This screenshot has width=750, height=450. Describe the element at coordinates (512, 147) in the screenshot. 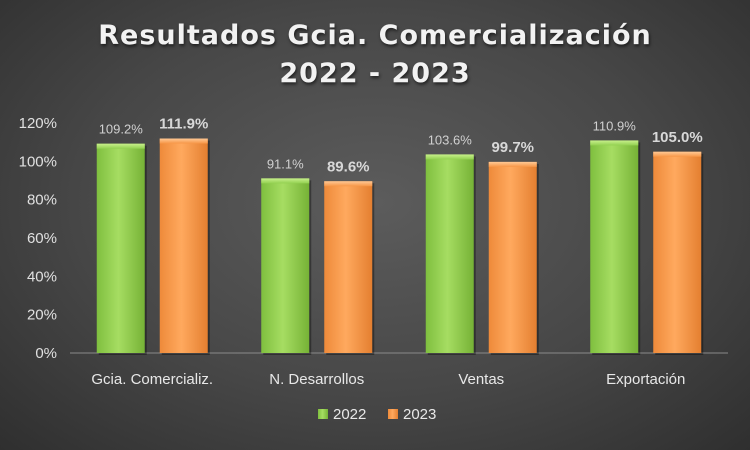

I see `data-label: 99.7%` at that location.